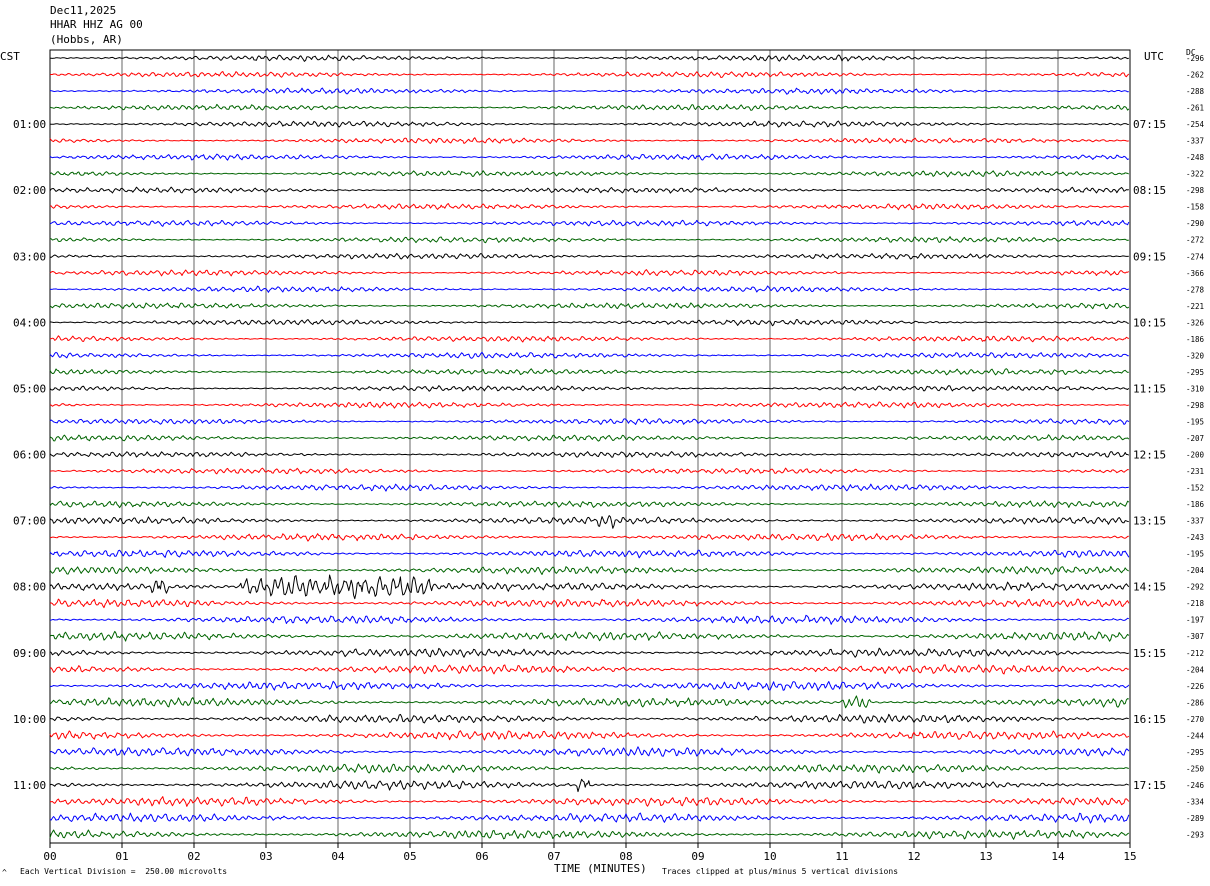 This screenshot has height=886, width=1210. What do you see at coordinates (1195, 256) in the screenshot?
I see `dc-offset-label: -274` at bounding box center [1195, 256].